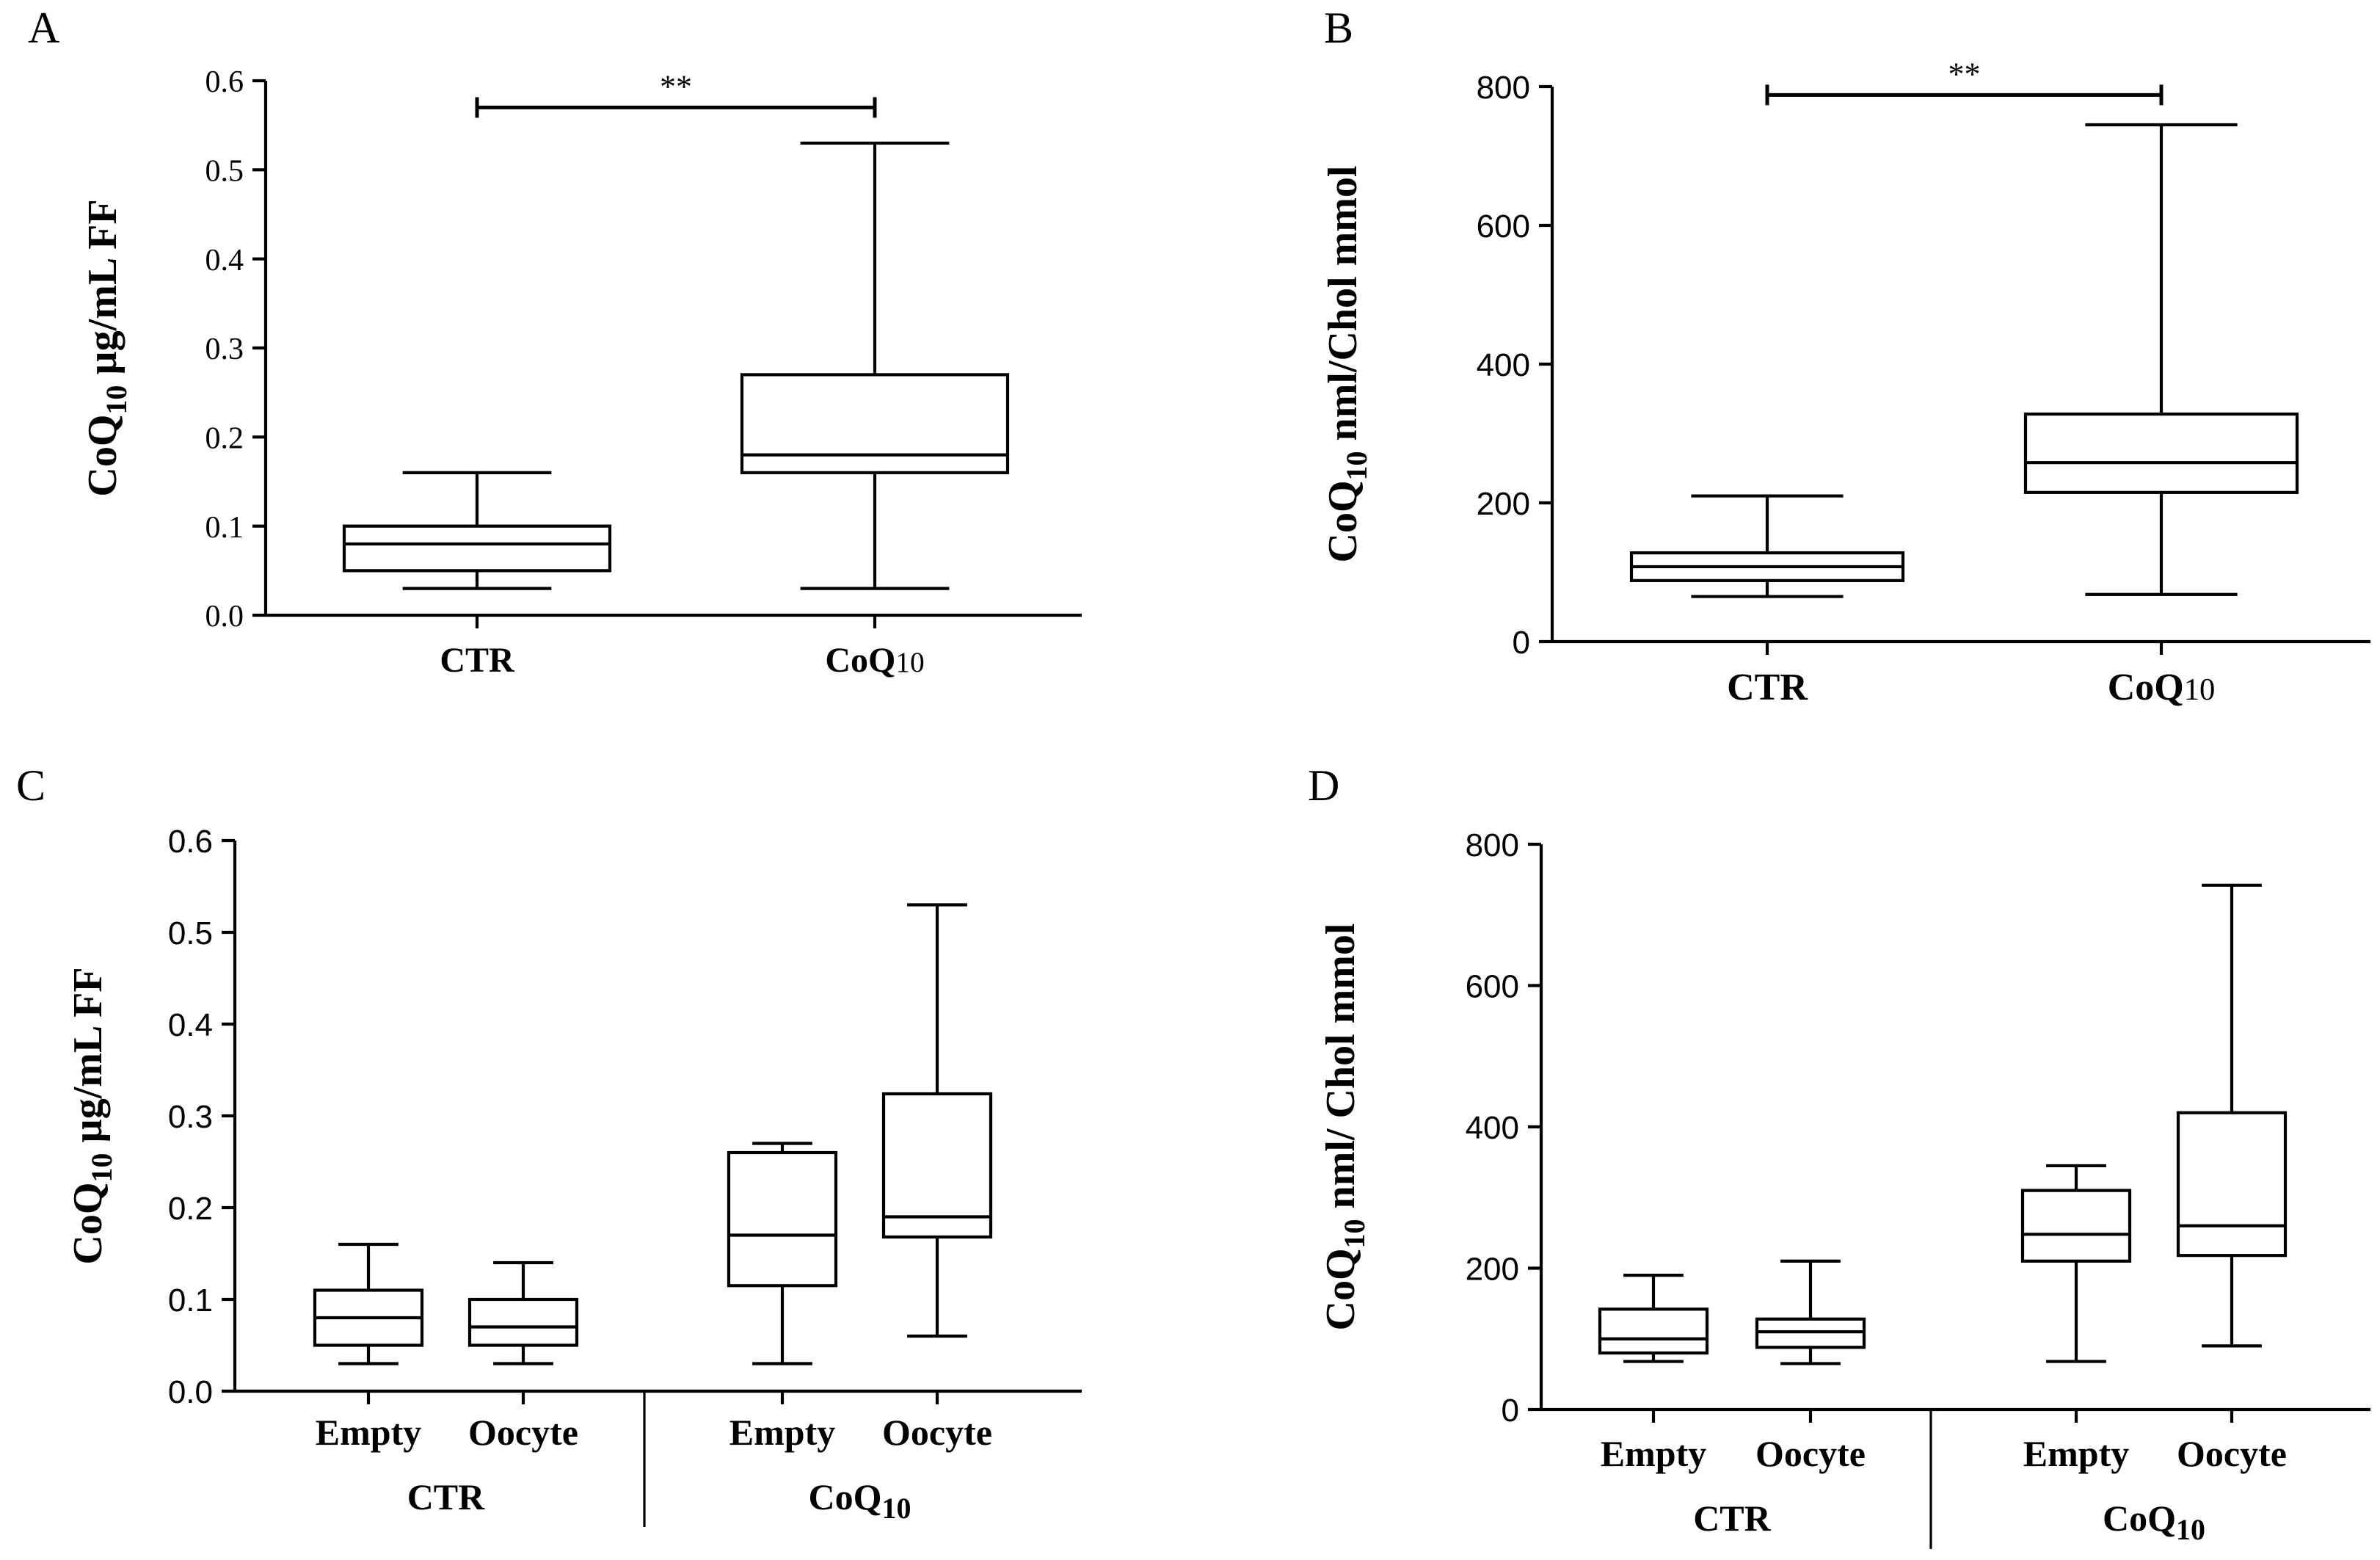 This screenshot has height=1560, width=2380. I want to click on y-axis-label: CoQ10 nml/Chol mmol, so click(1346, 364).